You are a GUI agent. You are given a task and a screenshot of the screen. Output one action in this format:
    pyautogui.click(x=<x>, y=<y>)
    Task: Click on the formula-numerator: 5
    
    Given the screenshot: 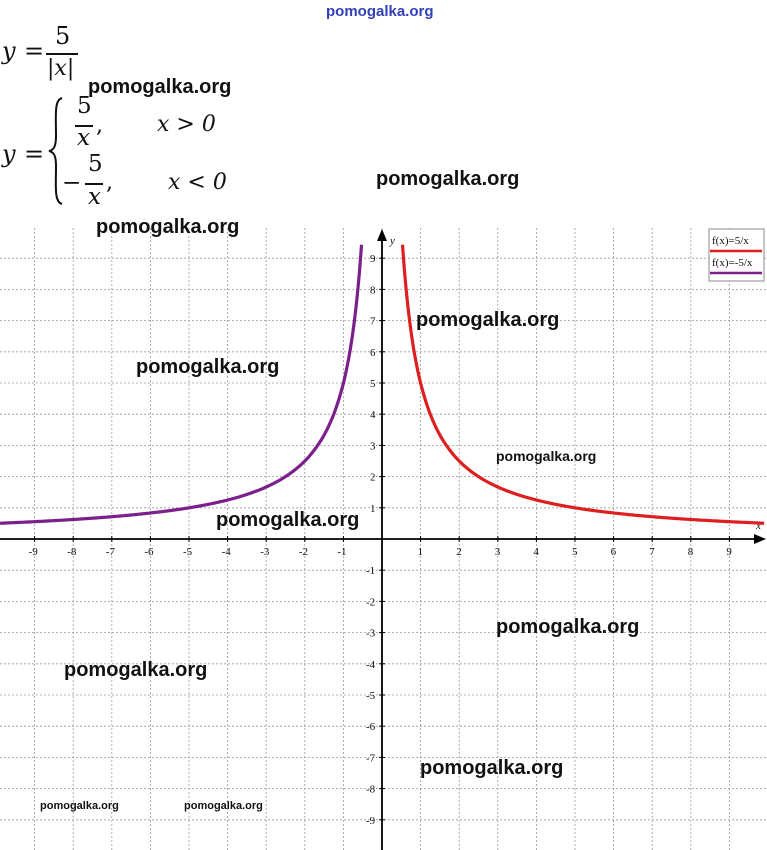 What is the action you would take?
    pyautogui.click(x=63, y=36)
    